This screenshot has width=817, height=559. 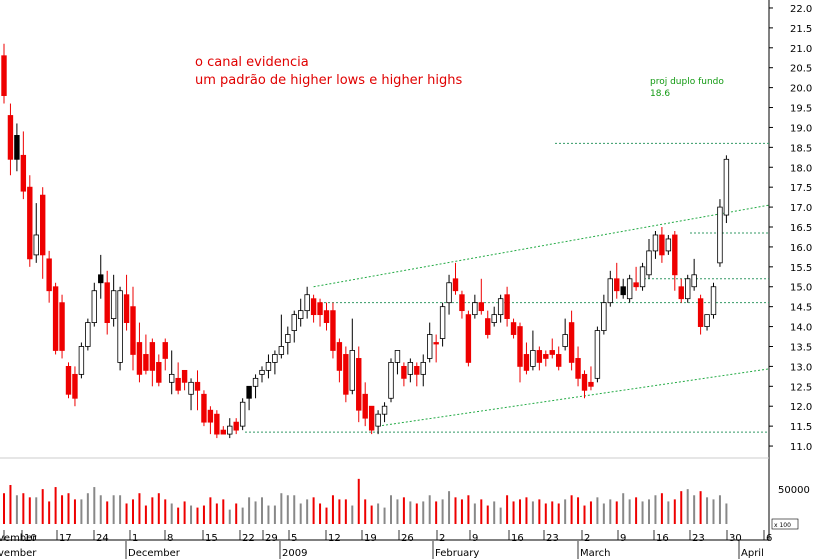 What do you see at coordinates (662, 538) in the screenshot?
I see `date-label: 16` at bounding box center [662, 538].